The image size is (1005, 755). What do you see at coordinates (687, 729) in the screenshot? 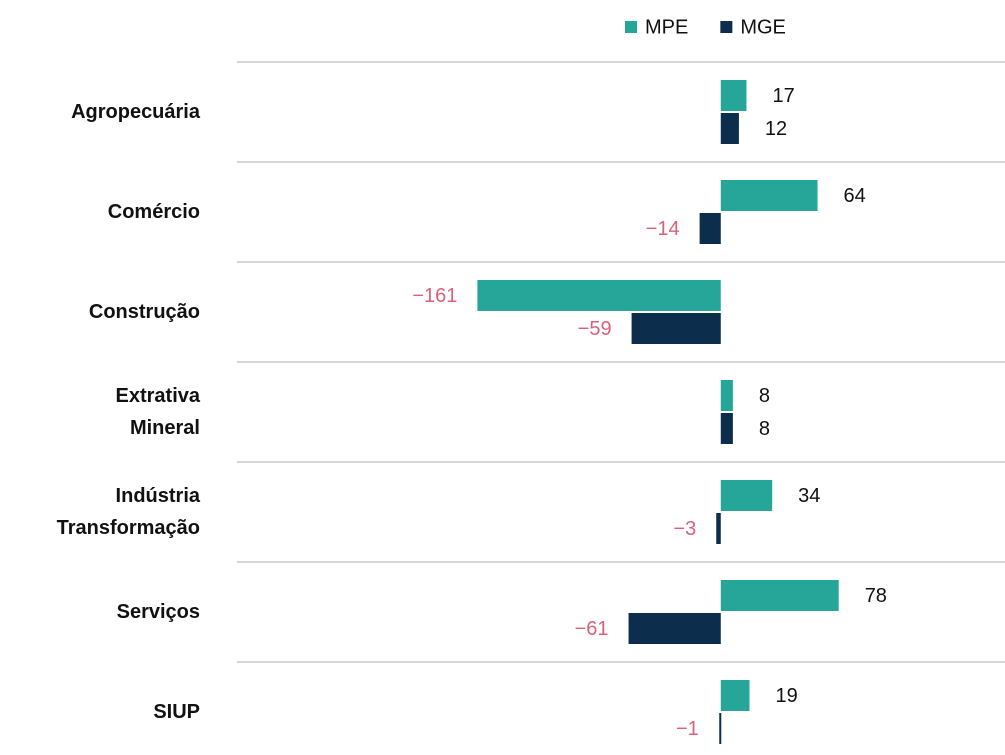
I see `value-label: −1` at bounding box center [687, 729].